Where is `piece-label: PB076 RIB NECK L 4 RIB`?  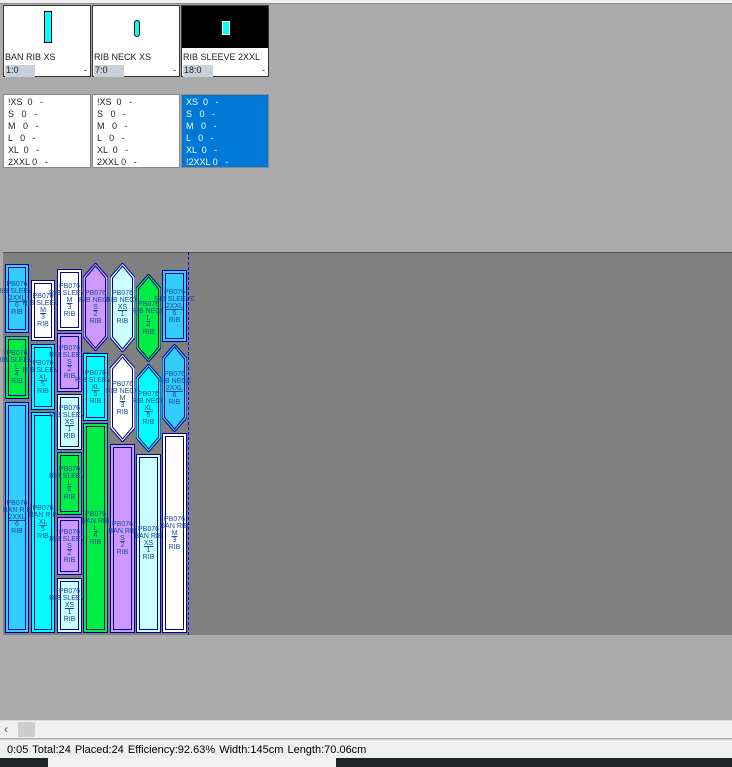
piece-label: PB076 RIB NECK L 4 RIB is located at coordinates (148, 318).